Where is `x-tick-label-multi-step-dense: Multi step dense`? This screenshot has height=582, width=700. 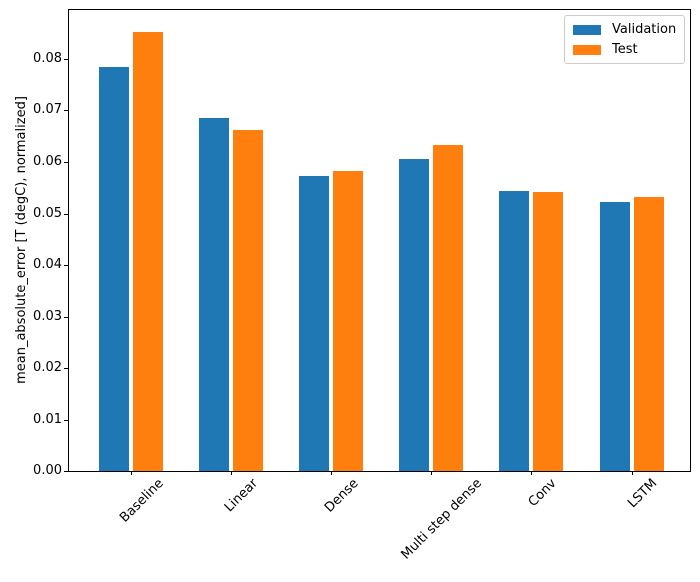
x-tick-label-multi-step-dense: Multi step dense is located at coordinates (442, 519).